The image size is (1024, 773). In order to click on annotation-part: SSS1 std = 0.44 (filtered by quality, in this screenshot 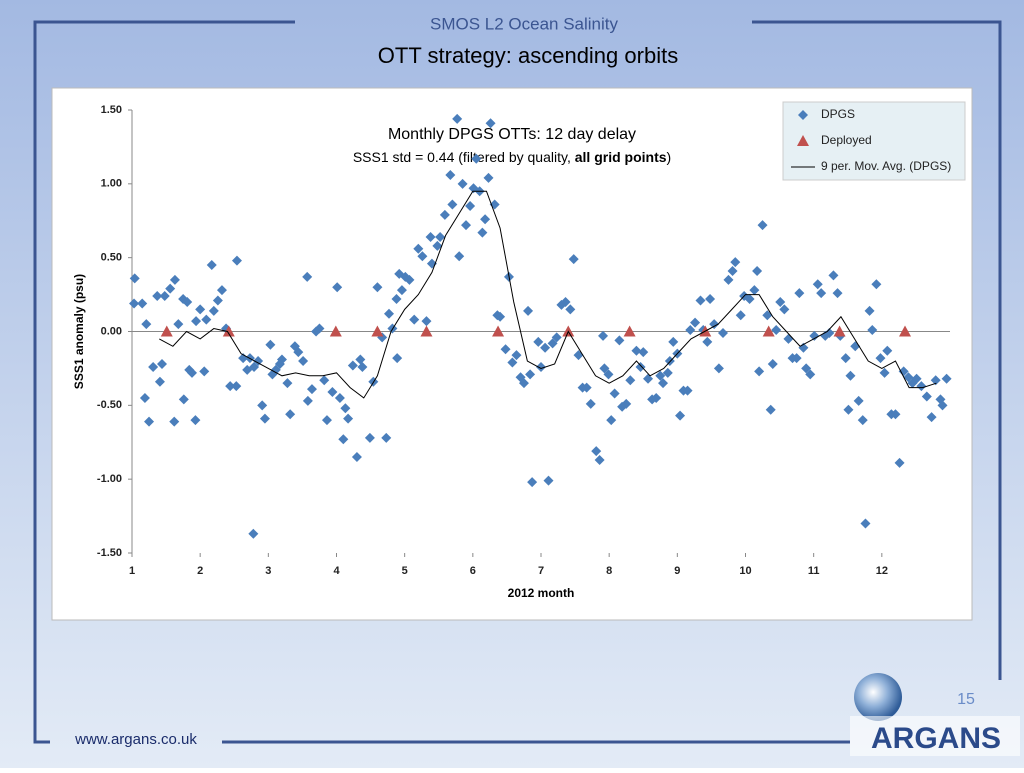, I will do `click(464, 157)`.